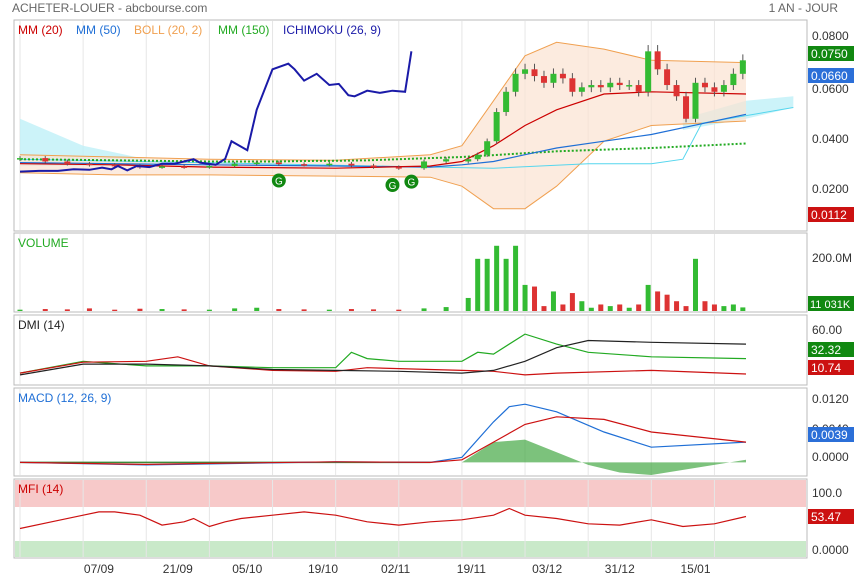  I want to click on high-badge-value: 0.0750, so click(829, 54).